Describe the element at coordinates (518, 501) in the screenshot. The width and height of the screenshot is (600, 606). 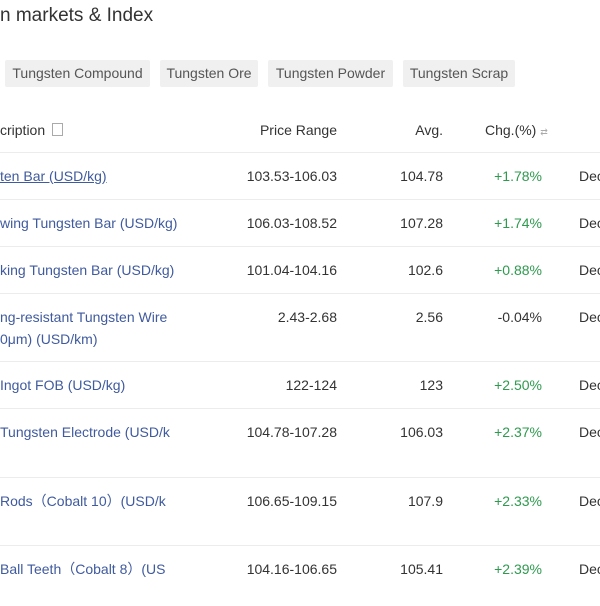
I see `change-percent: +2.33%` at that location.